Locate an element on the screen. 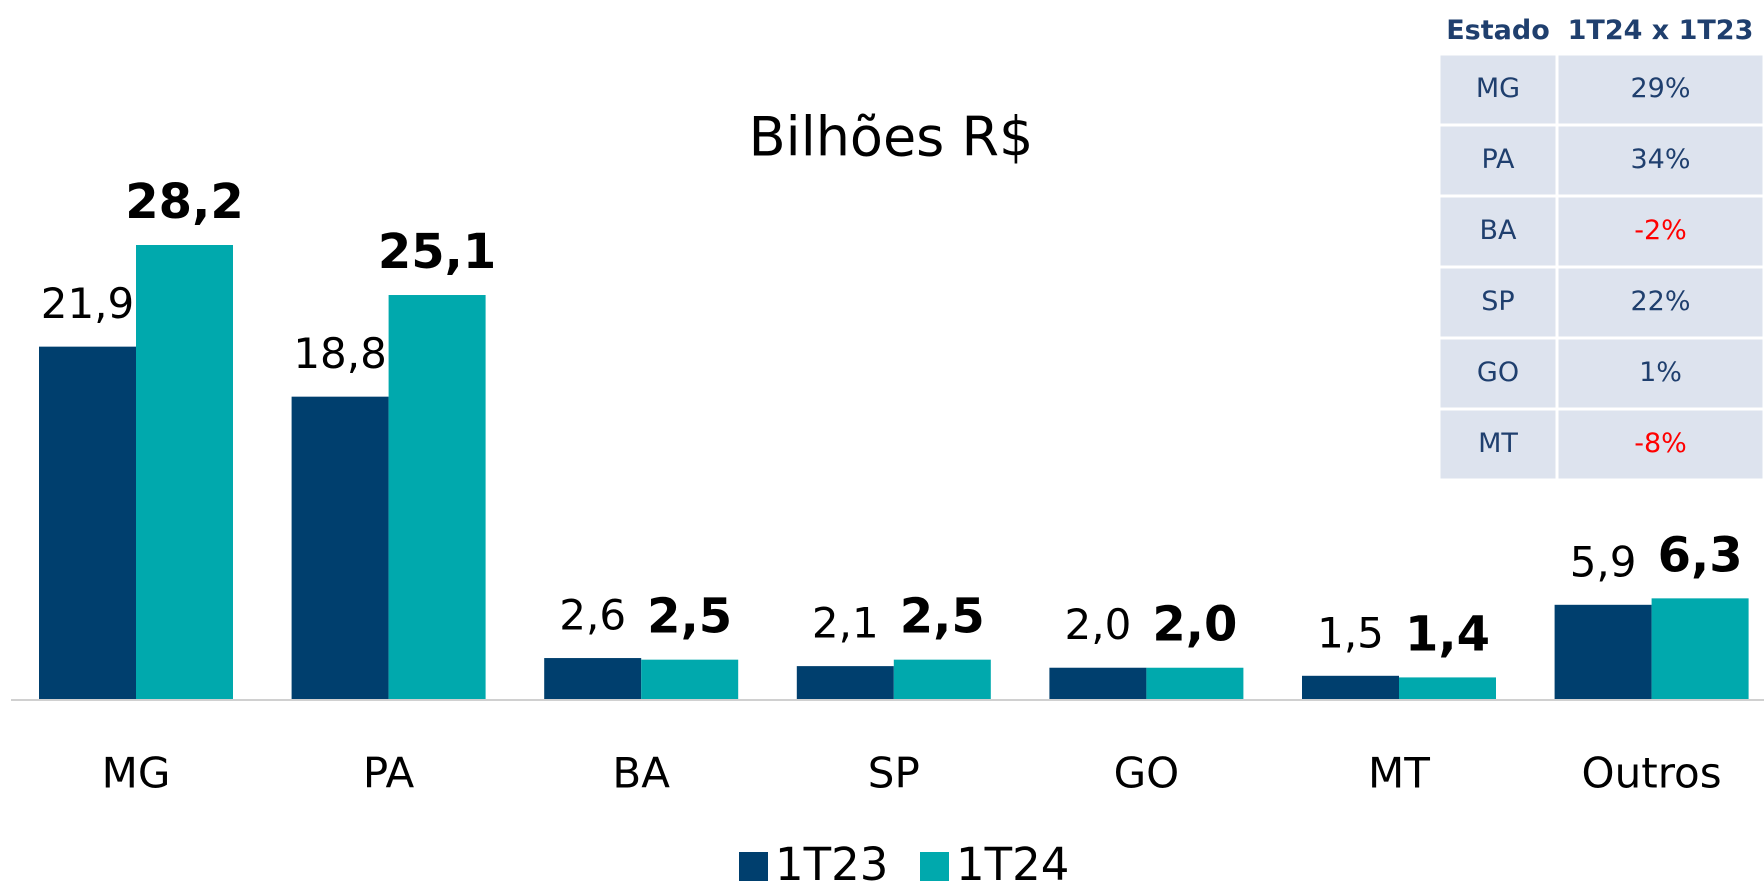 This screenshot has width=1764, height=887. table-text: 1% is located at coordinates (1660, 372).